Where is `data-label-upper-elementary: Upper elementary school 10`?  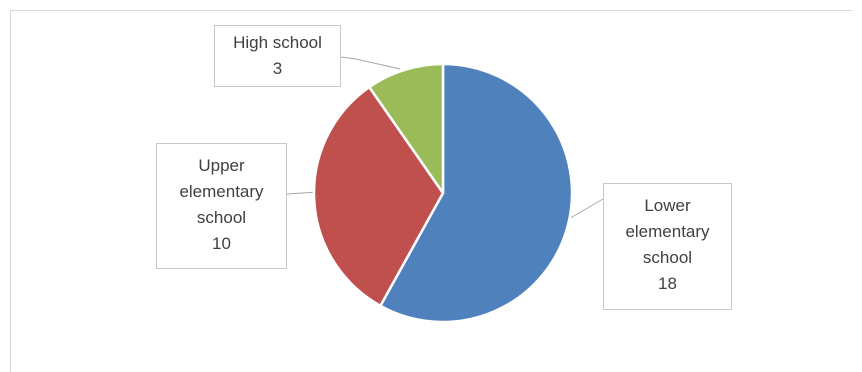
data-label-upper-elementary: Upper elementary school 10 is located at coordinates (221, 206).